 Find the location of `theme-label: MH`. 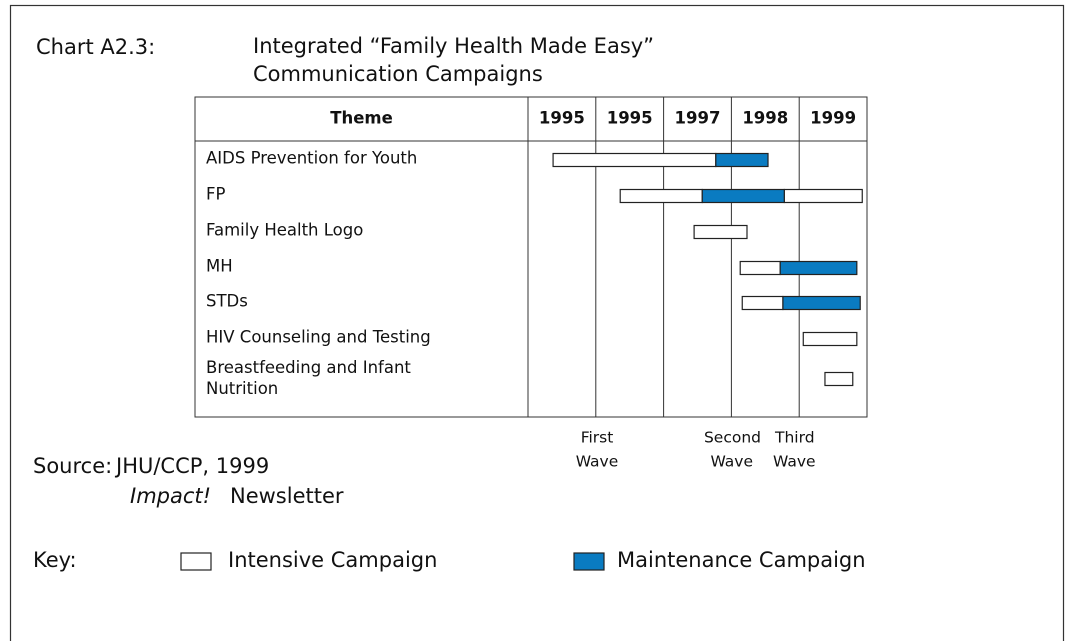

theme-label: MH is located at coordinates (219, 266).